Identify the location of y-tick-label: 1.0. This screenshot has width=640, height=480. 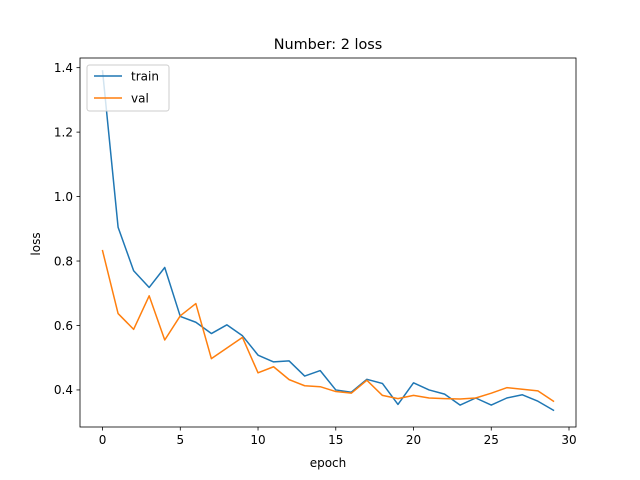
(63, 197).